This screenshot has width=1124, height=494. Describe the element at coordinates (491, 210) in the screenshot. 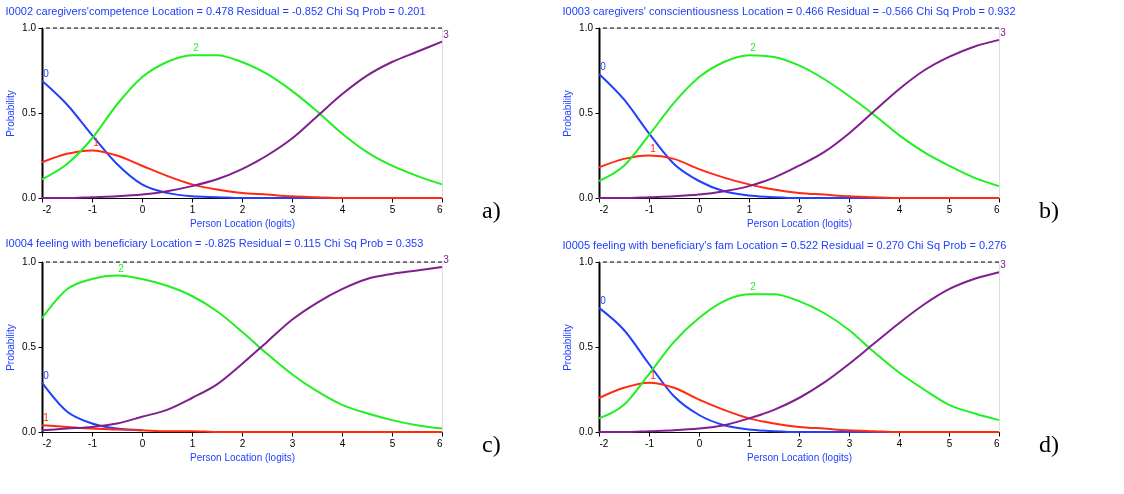

I see `text: a)` at that location.